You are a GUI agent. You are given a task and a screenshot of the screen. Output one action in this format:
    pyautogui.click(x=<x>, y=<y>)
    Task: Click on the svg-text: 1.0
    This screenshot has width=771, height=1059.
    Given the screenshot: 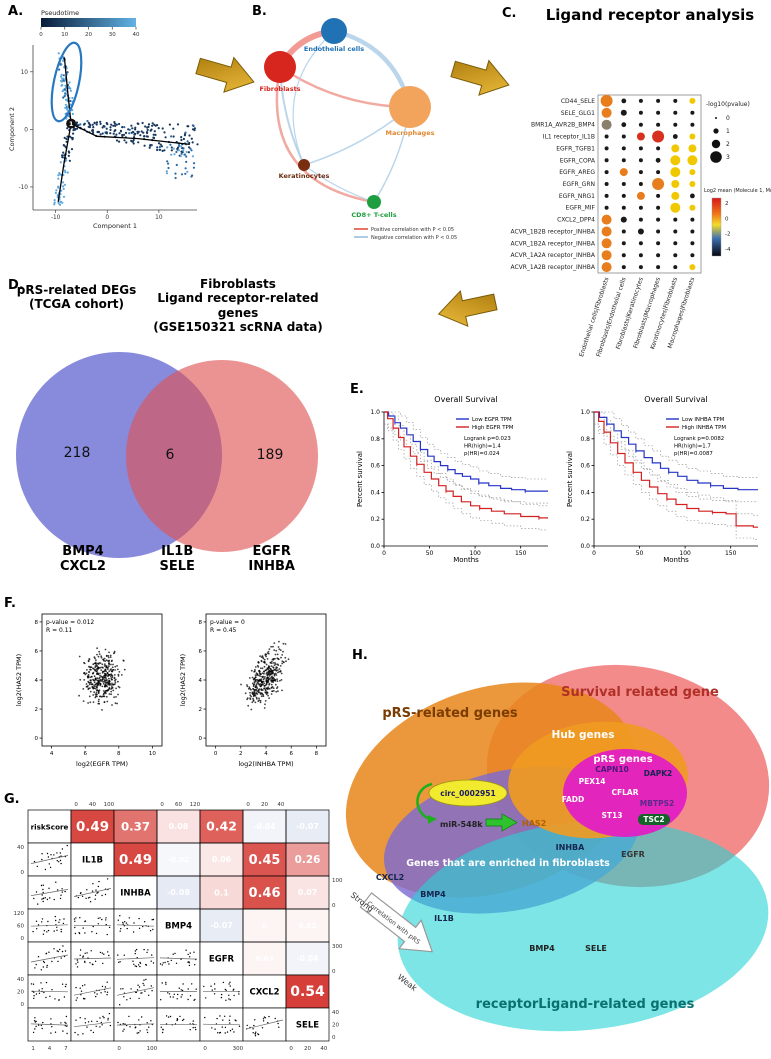 What is the action you would take?
    pyautogui.click(x=585, y=412)
    